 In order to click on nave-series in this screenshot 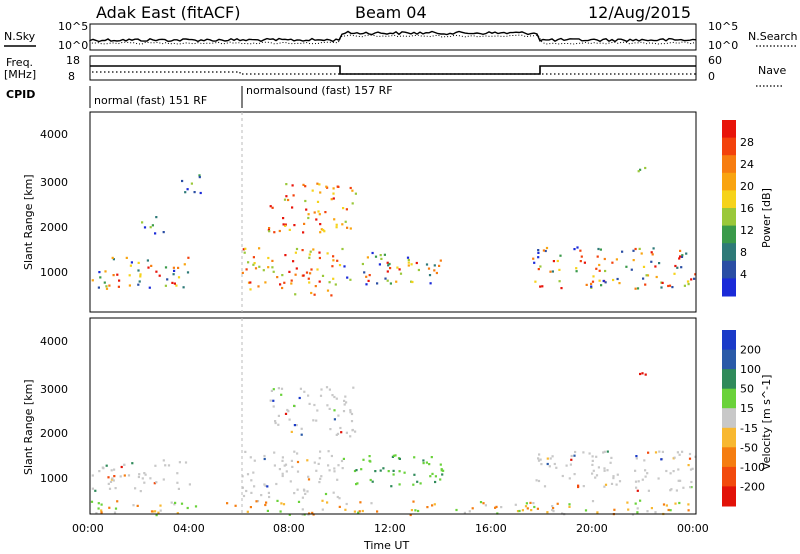, I will do `click(394, 73)`.